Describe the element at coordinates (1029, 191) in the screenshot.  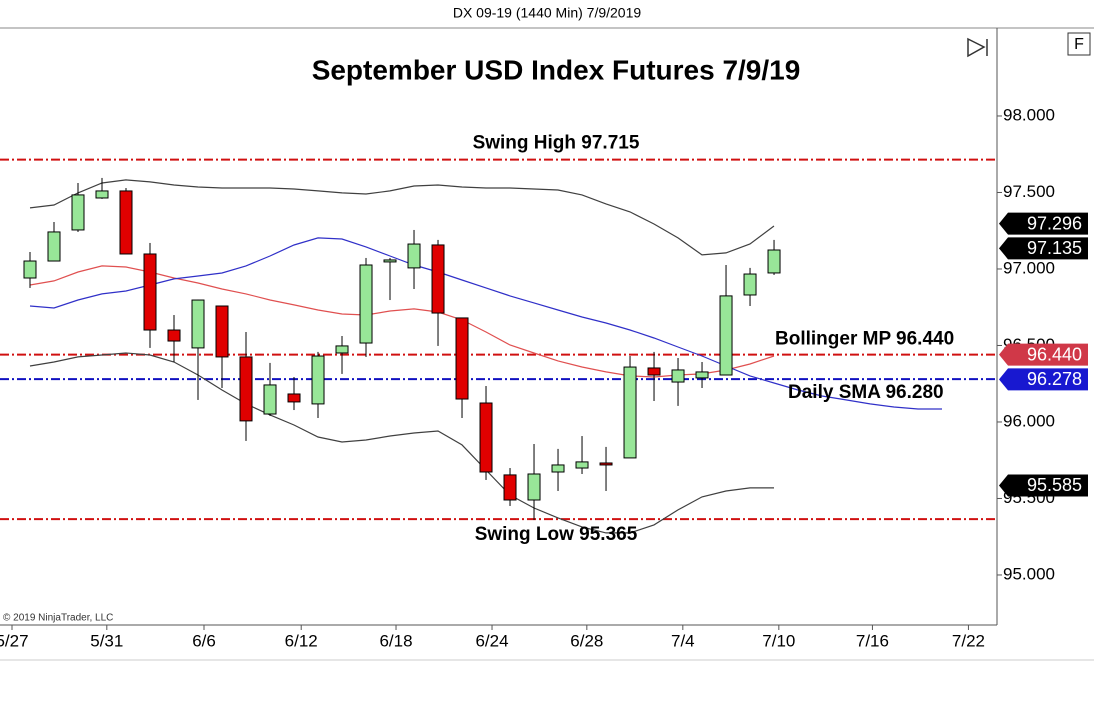
I see `y-tick-label: 97.500` at that location.